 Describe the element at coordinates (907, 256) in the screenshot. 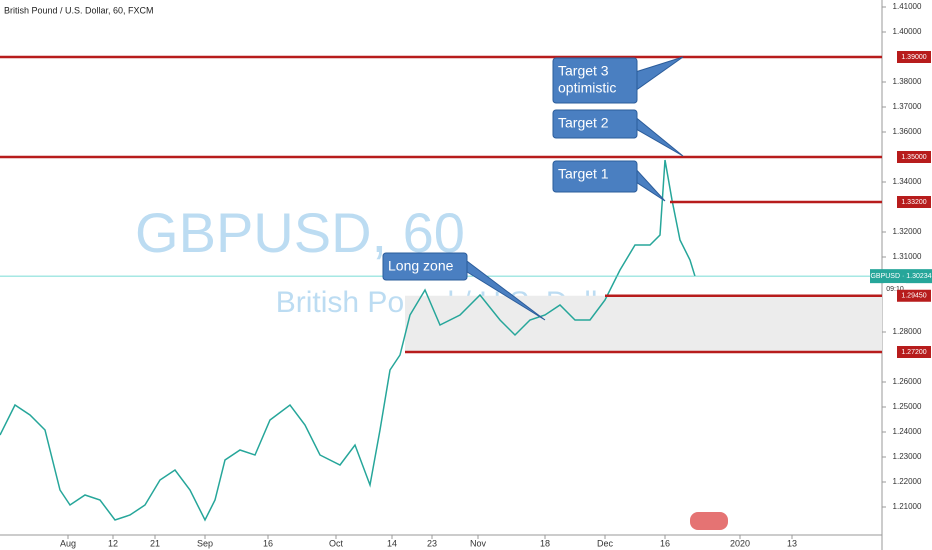

I see `y-tick-label: 1.31000` at that location.